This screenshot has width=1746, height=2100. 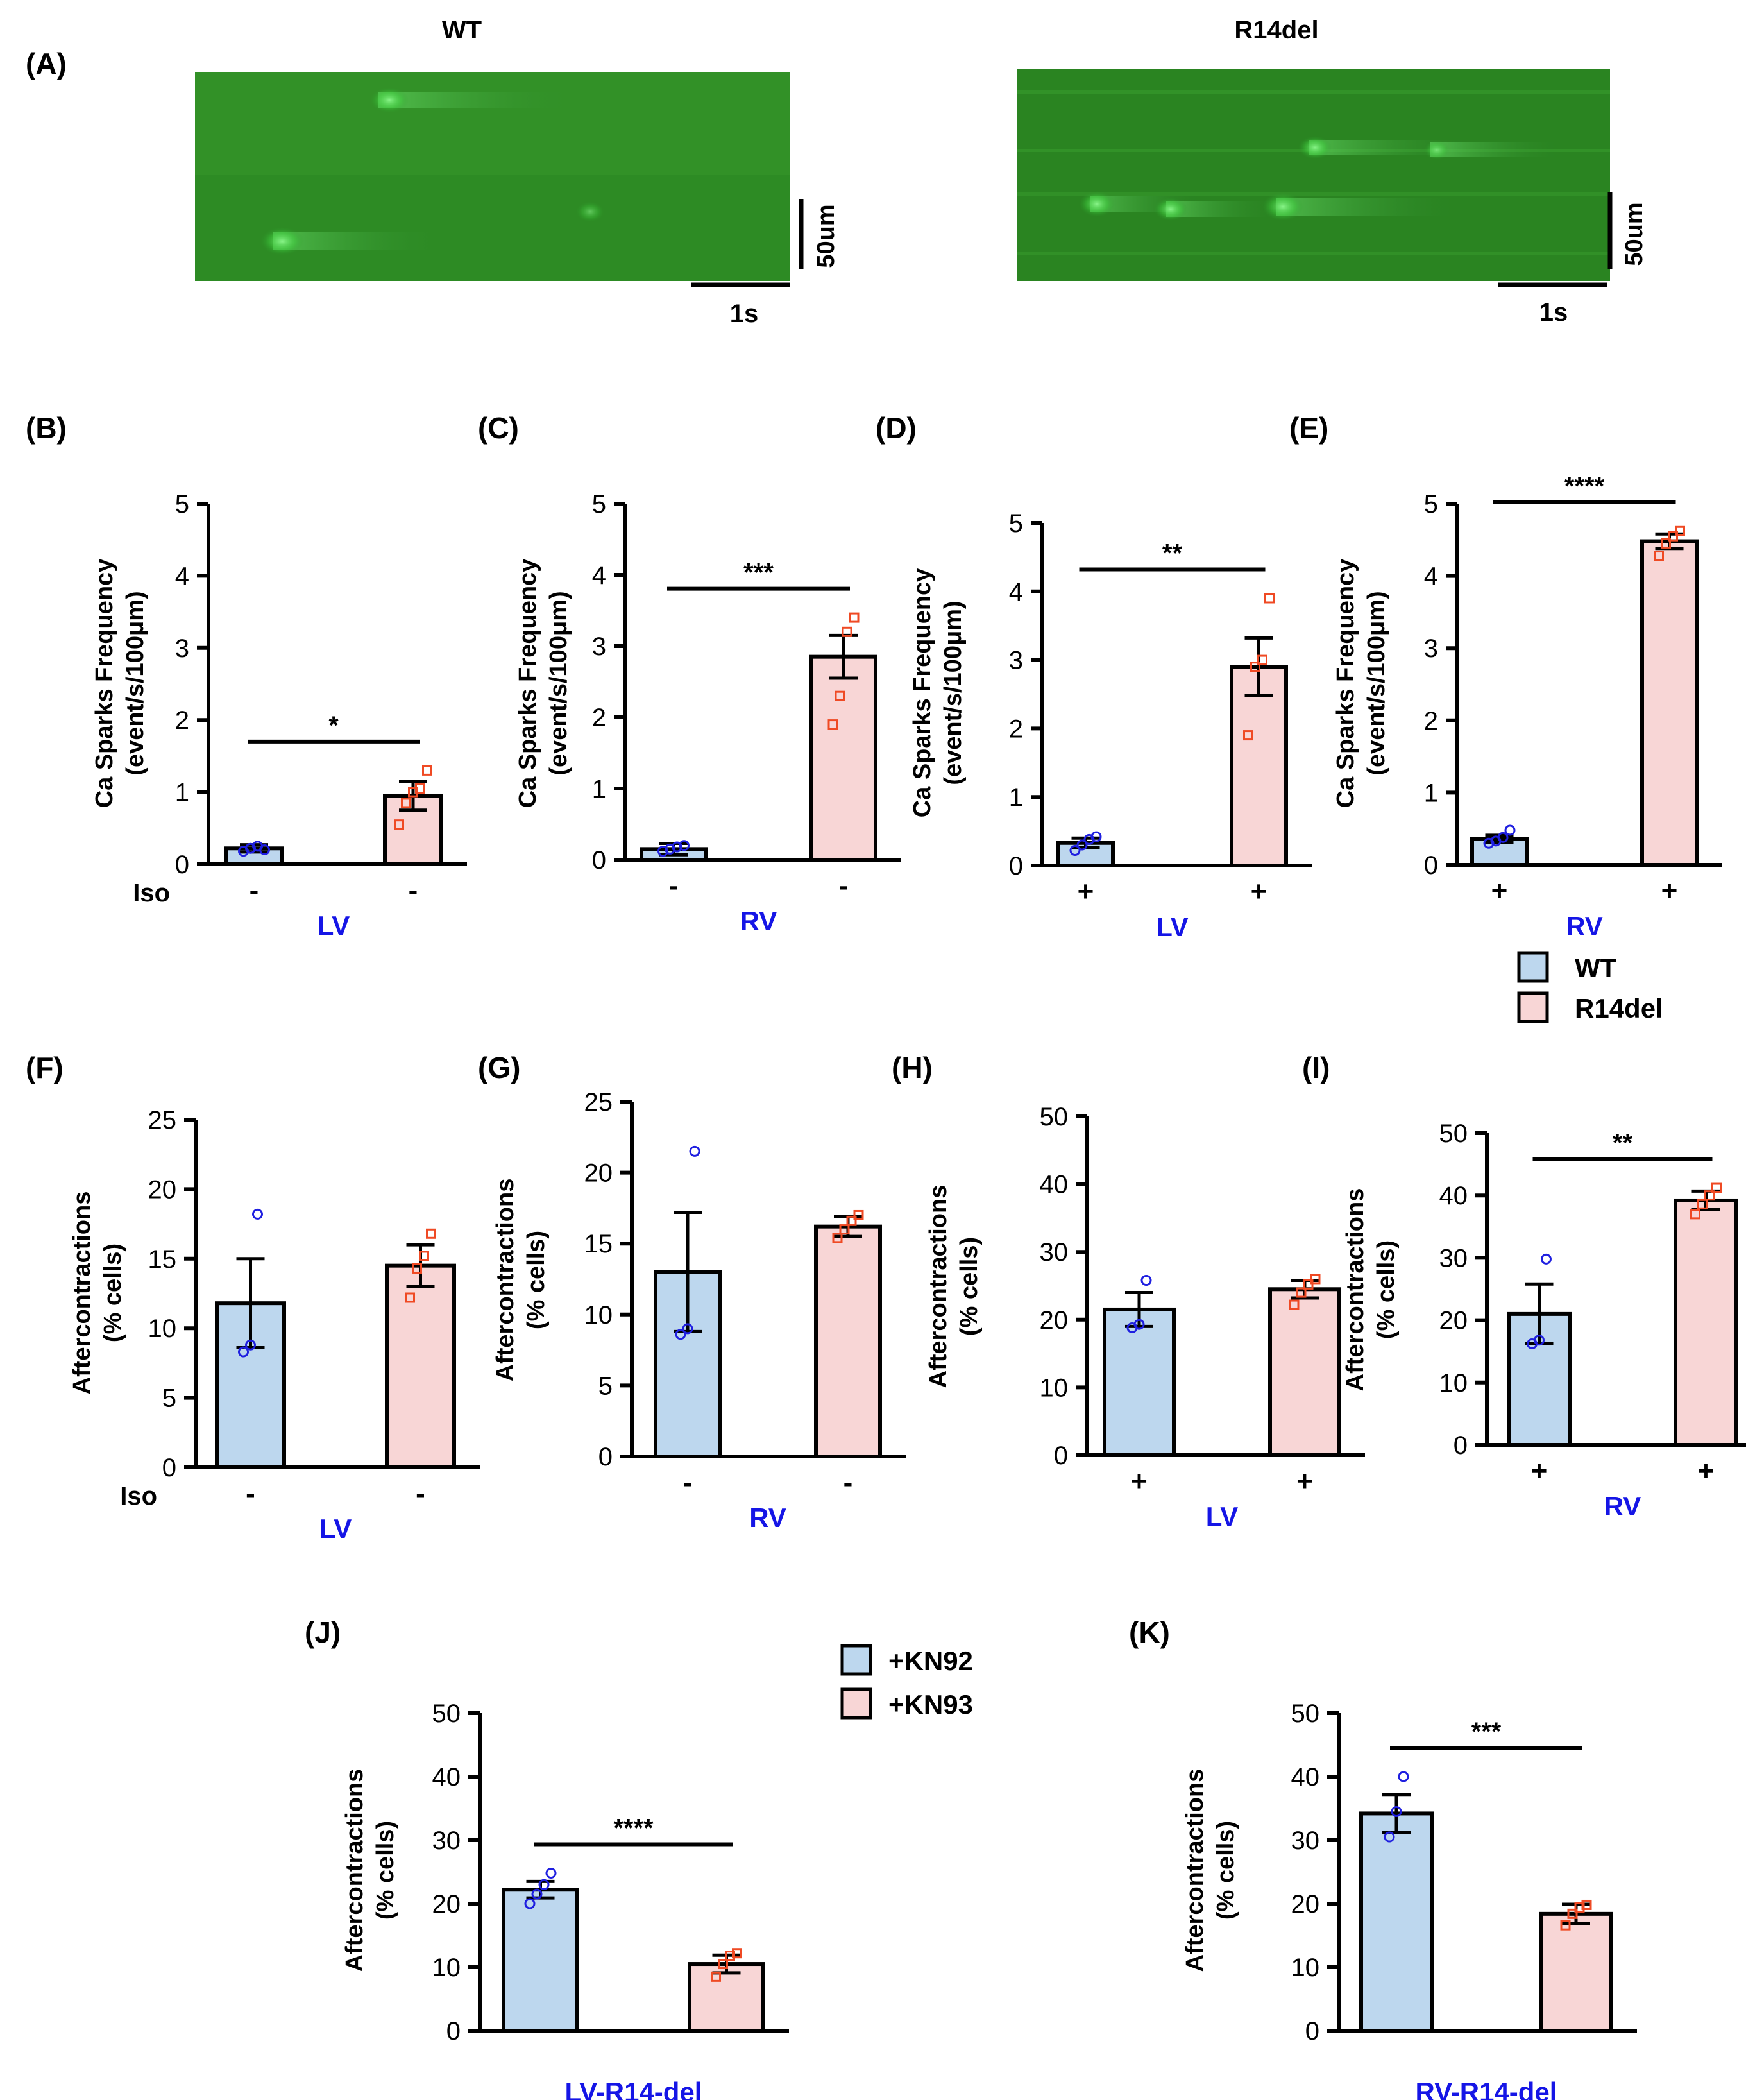 I want to click on image-title-r14del: R14del, so click(x=1276, y=30).